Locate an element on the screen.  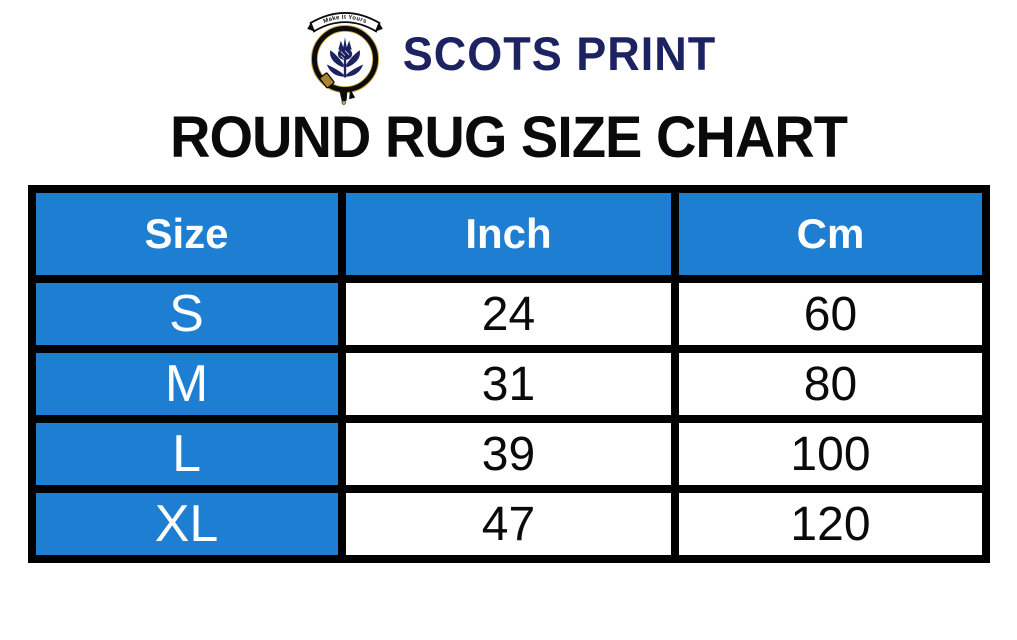
table-row: S 24 60 is located at coordinates (508, 314).